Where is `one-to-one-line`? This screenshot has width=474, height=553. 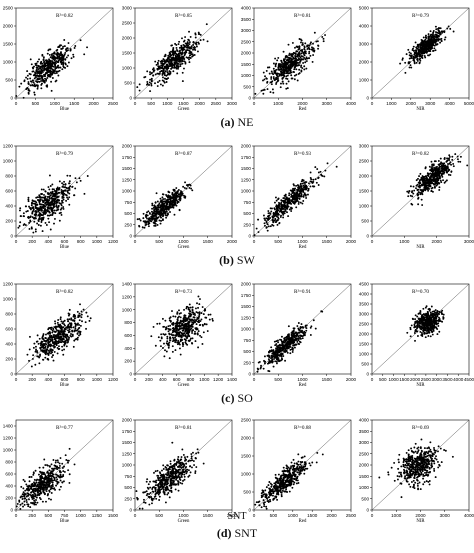 one-to-one-line is located at coordinates (420, 191).